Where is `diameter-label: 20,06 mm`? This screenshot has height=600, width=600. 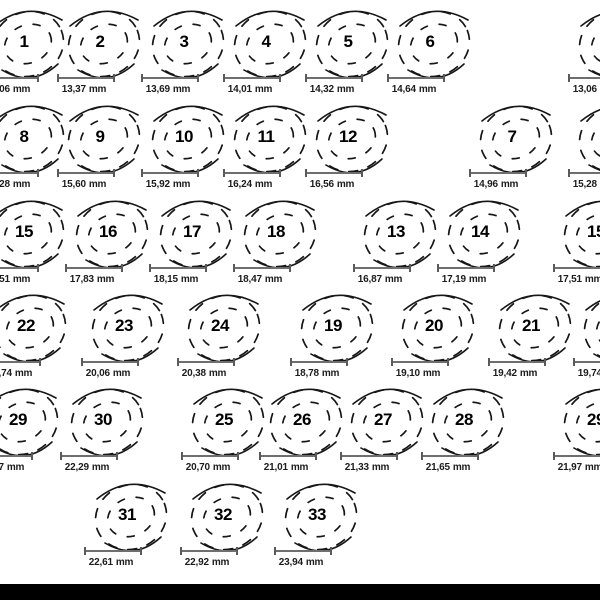 diameter-label: 20,06 mm is located at coordinates (109, 373).